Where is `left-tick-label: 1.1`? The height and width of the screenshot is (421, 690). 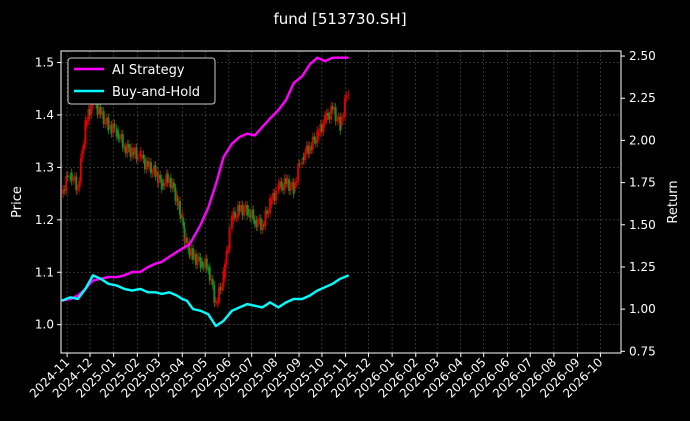
left-tick-label: 1.1 is located at coordinates (44, 272).